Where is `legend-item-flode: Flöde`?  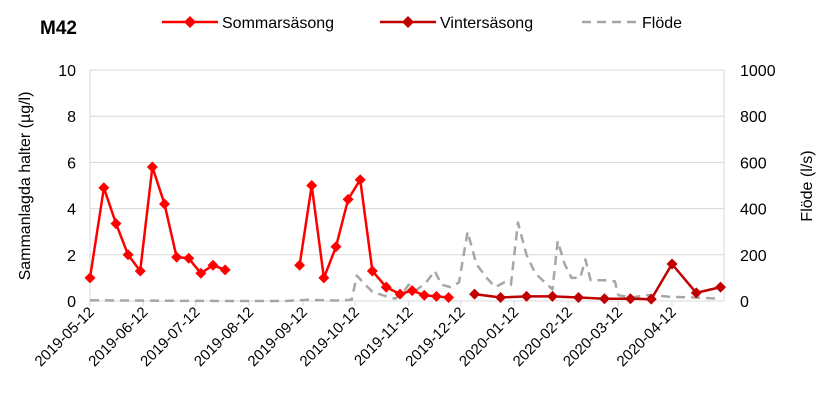
legend-item-flode: Flöde is located at coordinates (632, 23).